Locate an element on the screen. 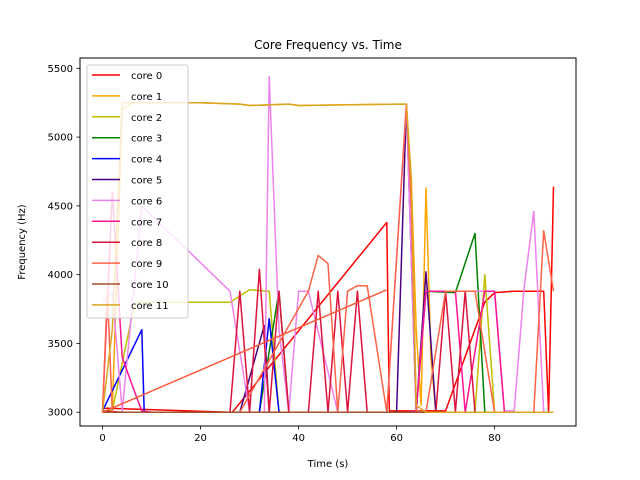 This screenshot has width=640, height=480. legend-label: core 6 is located at coordinates (146, 201).